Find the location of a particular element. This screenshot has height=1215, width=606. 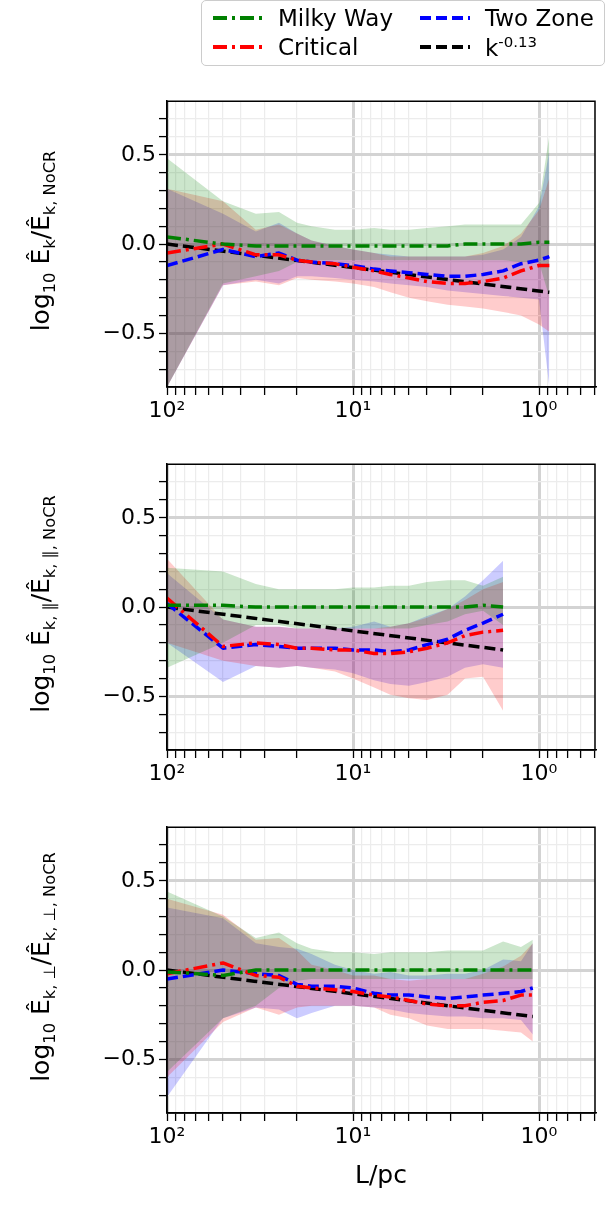

legend-label: Two Zone is located at coordinates (539, 18).